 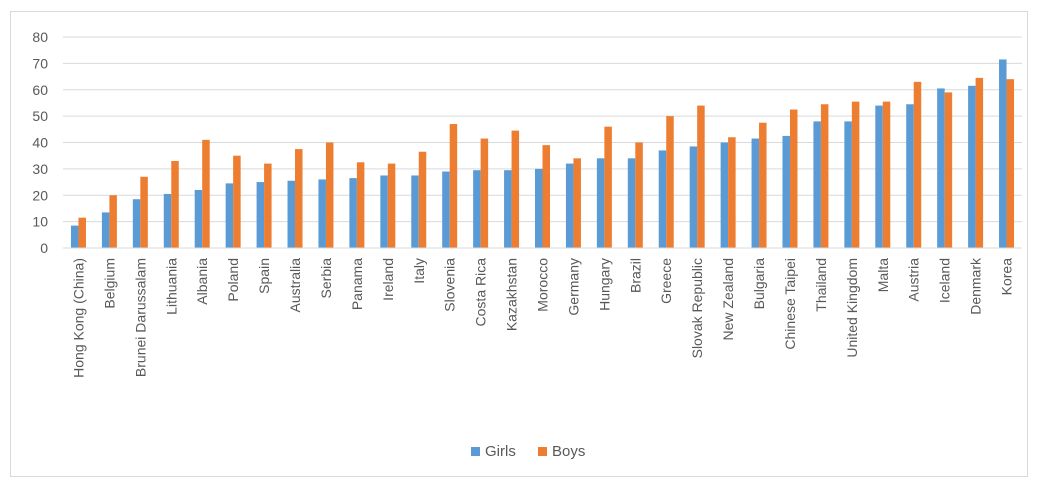 What do you see at coordinates (233, 280) in the screenshot?
I see `x-category-label: Poland` at bounding box center [233, 280].